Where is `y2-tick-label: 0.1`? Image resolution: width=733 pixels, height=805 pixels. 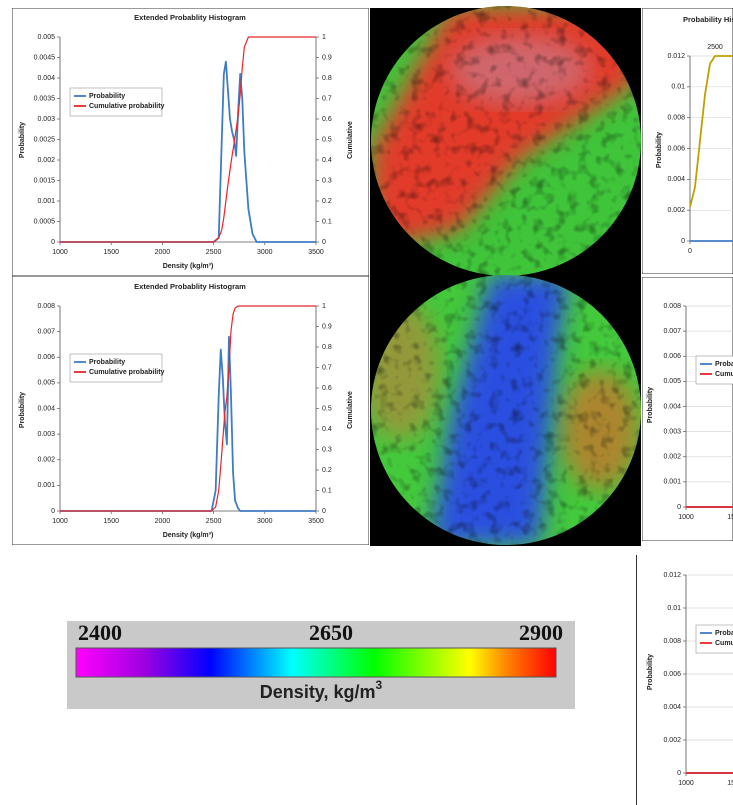
y2-tick-label: 0.1 is located at coordinates (327, 221).